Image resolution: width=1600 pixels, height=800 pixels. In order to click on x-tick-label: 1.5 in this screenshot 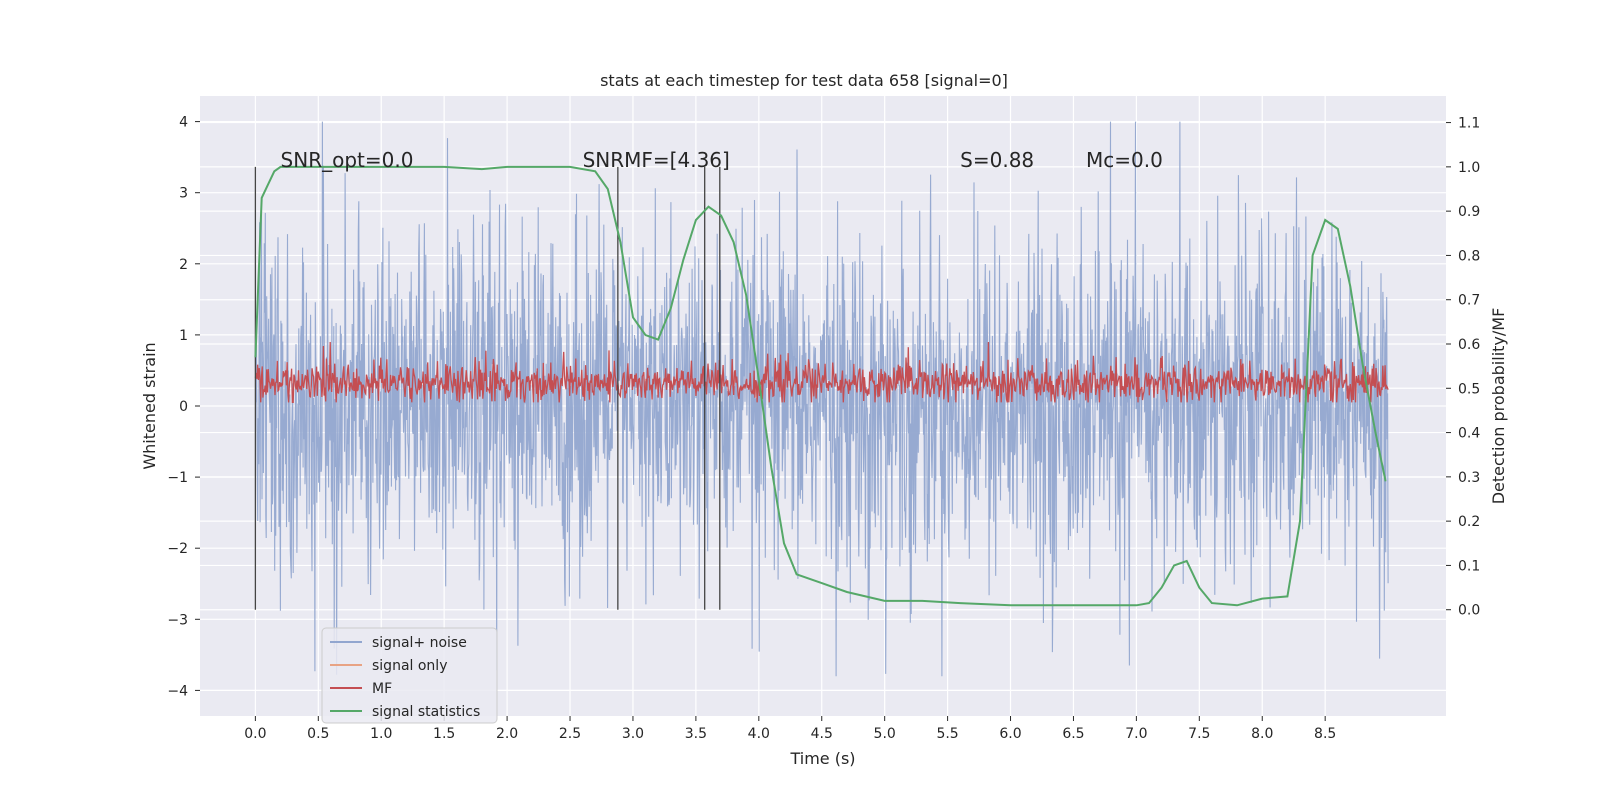, I will do `click(444, 734)`.